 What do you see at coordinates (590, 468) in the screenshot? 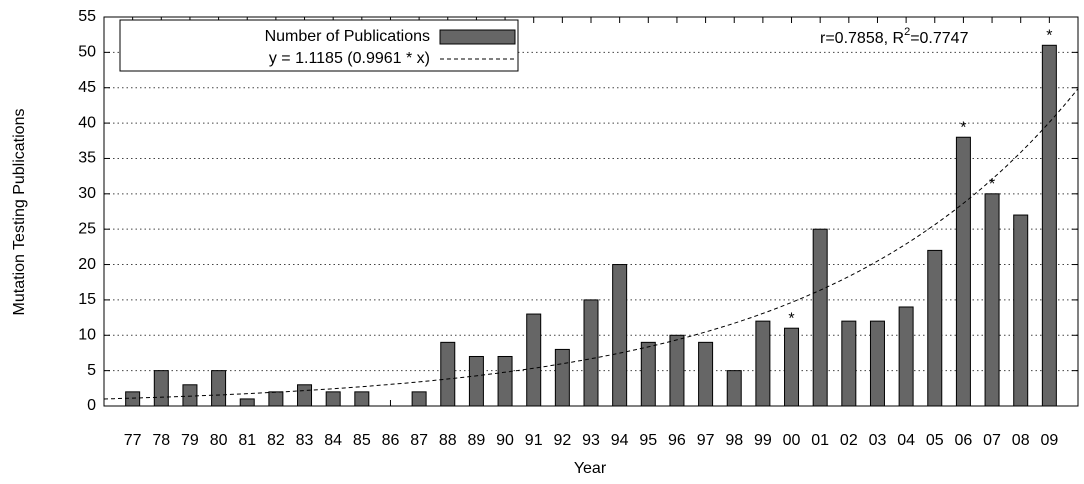
I see `x-axis-label: Year` at bounding box center [590, 468].